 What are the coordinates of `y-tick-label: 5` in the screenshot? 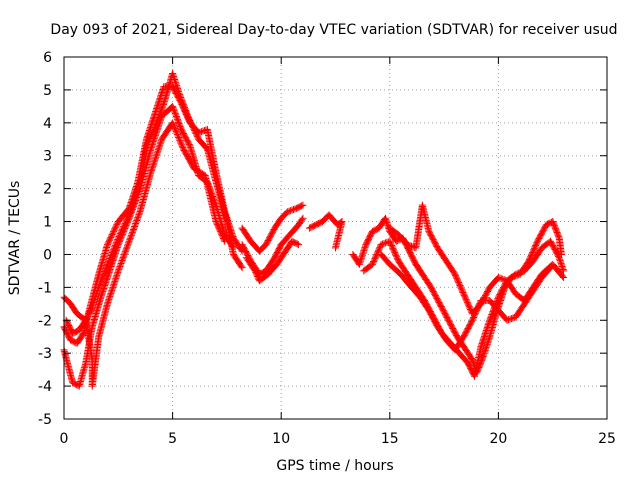 It's located at (47, 91).